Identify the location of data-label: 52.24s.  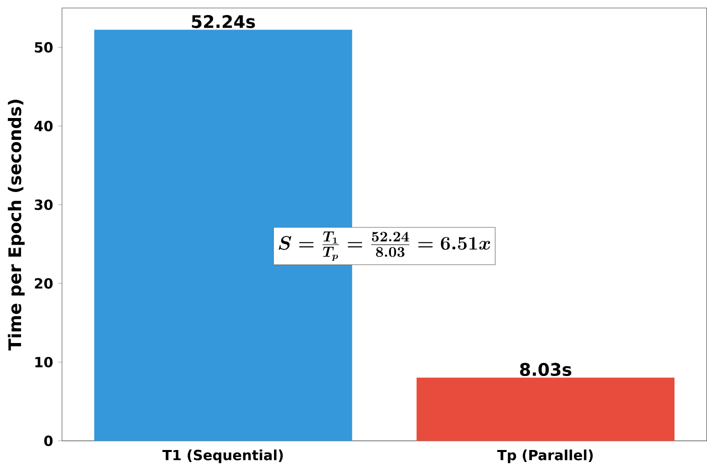
(223, 21).